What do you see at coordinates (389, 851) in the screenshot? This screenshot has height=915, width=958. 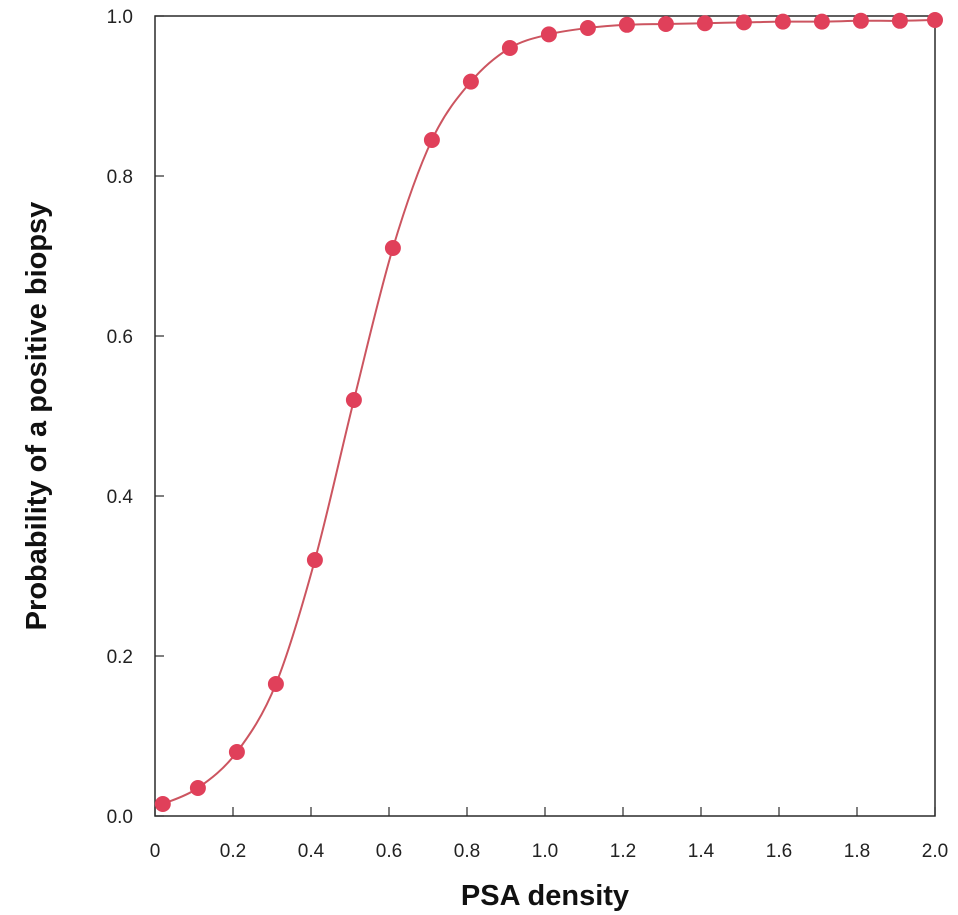 I see `x-tick-label: 0.6` at bounding box center [389, 851].